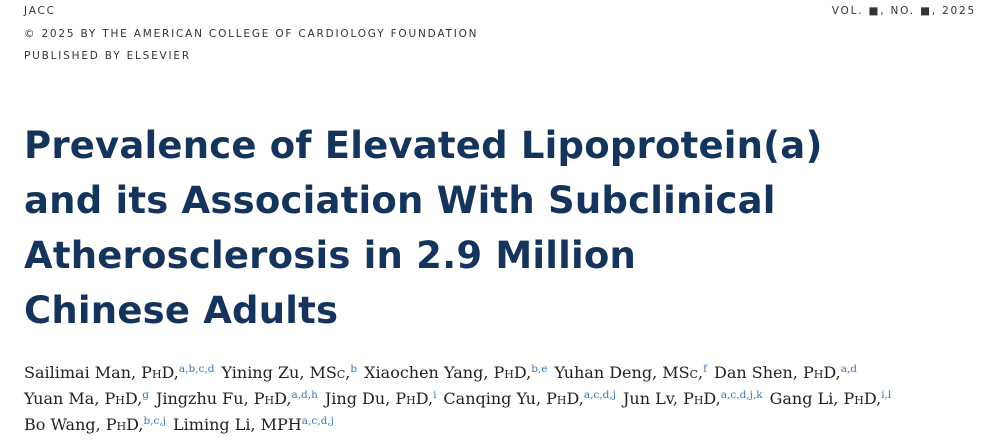 The image size is (1000, 440). I want to click on author: Bo Wang, PhD,b,c,j, so click(95, 424).